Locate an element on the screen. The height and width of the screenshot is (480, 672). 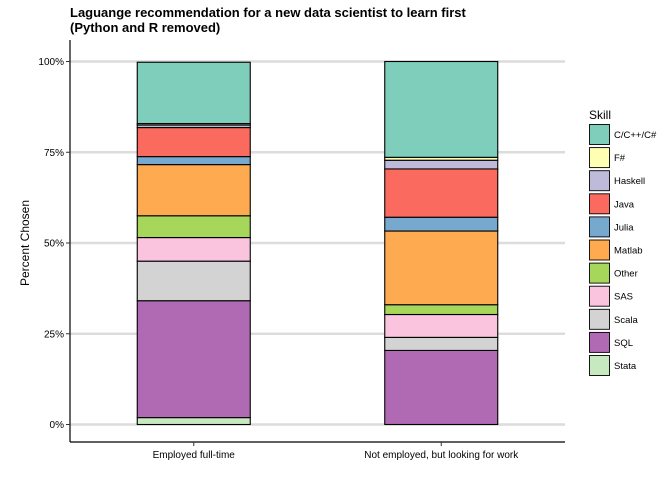
legend-label: Scala is located at coordinates (626, 320).